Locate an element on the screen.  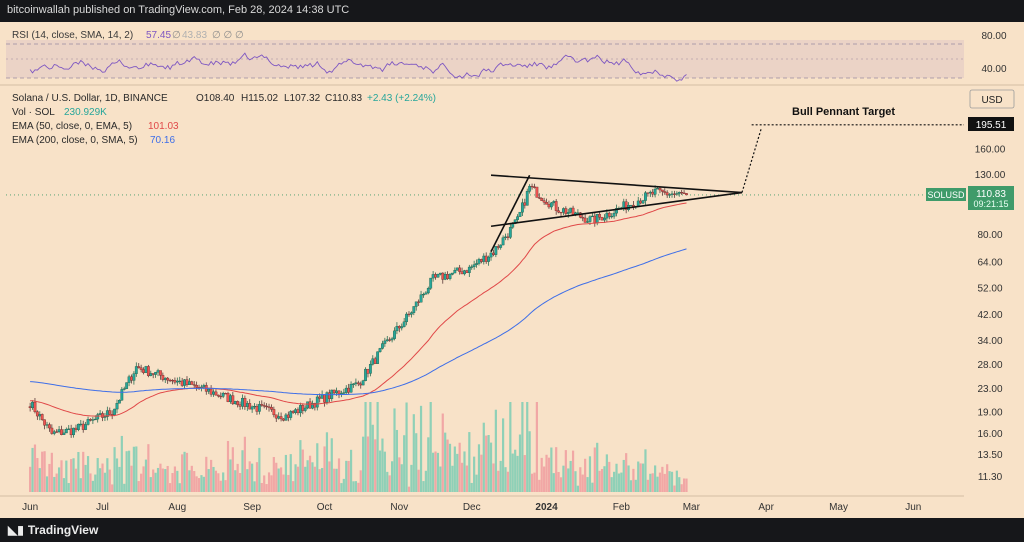
price-axis-label: 23.00 is located at coordinates (989, 389).